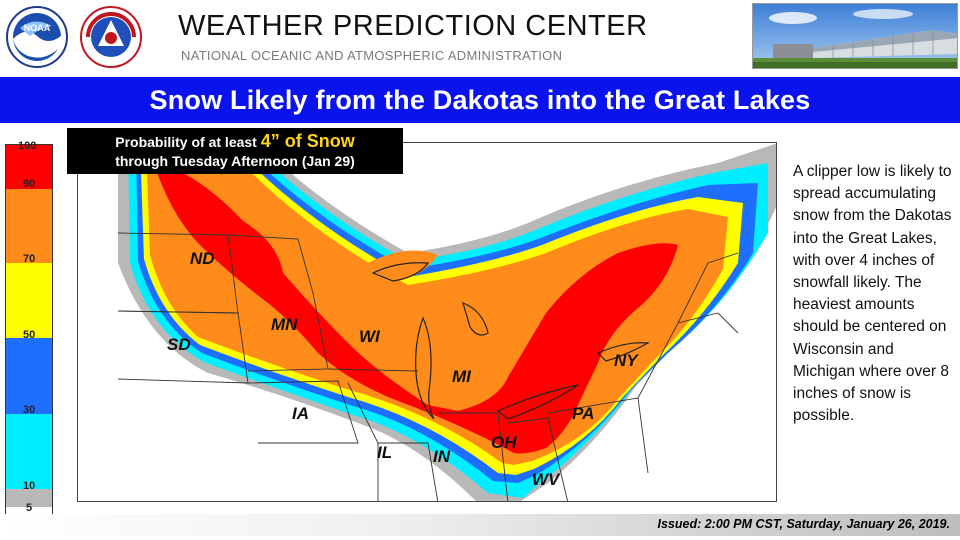  Describe the element at coordinates (29, 486) in the screenshot. I see `legend-label-10: 10` at that location.